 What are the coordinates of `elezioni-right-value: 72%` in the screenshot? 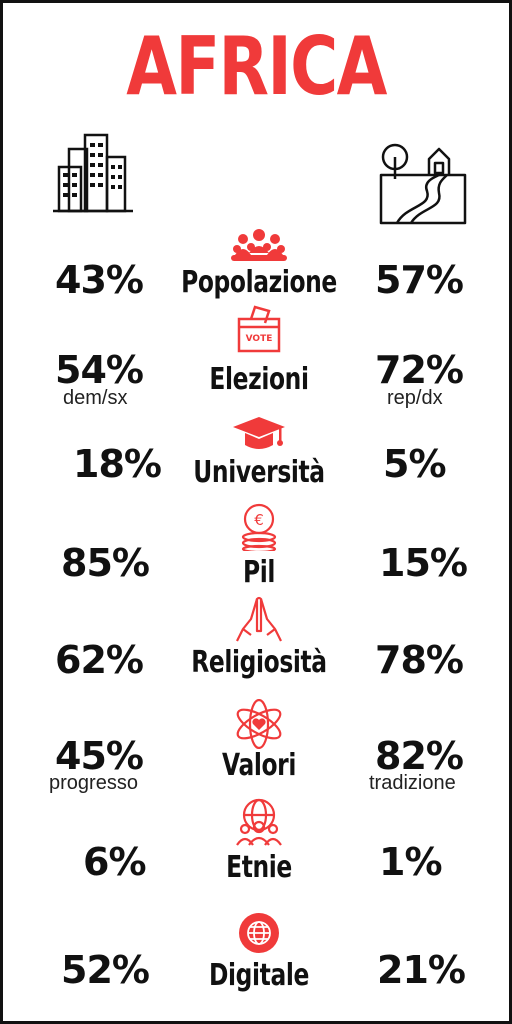 It's located at (419, 370).